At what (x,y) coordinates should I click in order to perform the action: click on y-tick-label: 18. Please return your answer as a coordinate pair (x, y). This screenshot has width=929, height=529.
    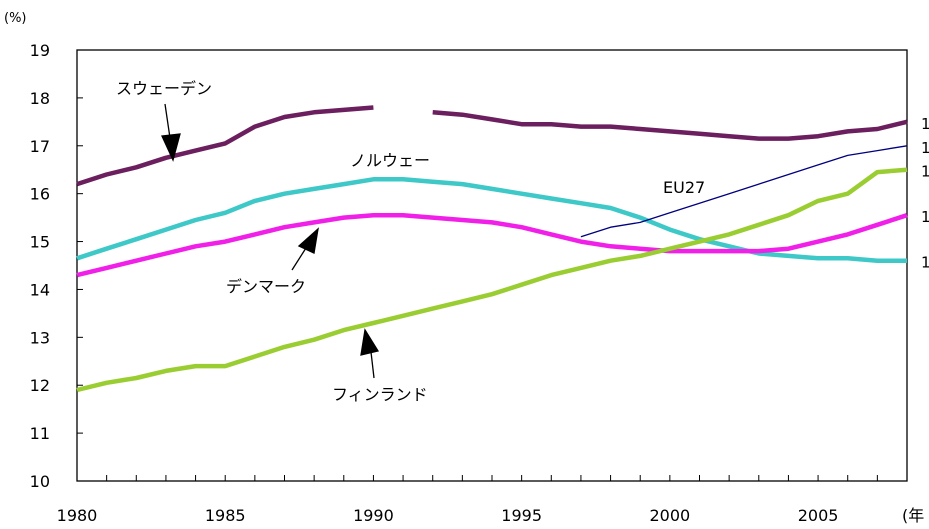
    Looking at the image, I should click on (40, 98).